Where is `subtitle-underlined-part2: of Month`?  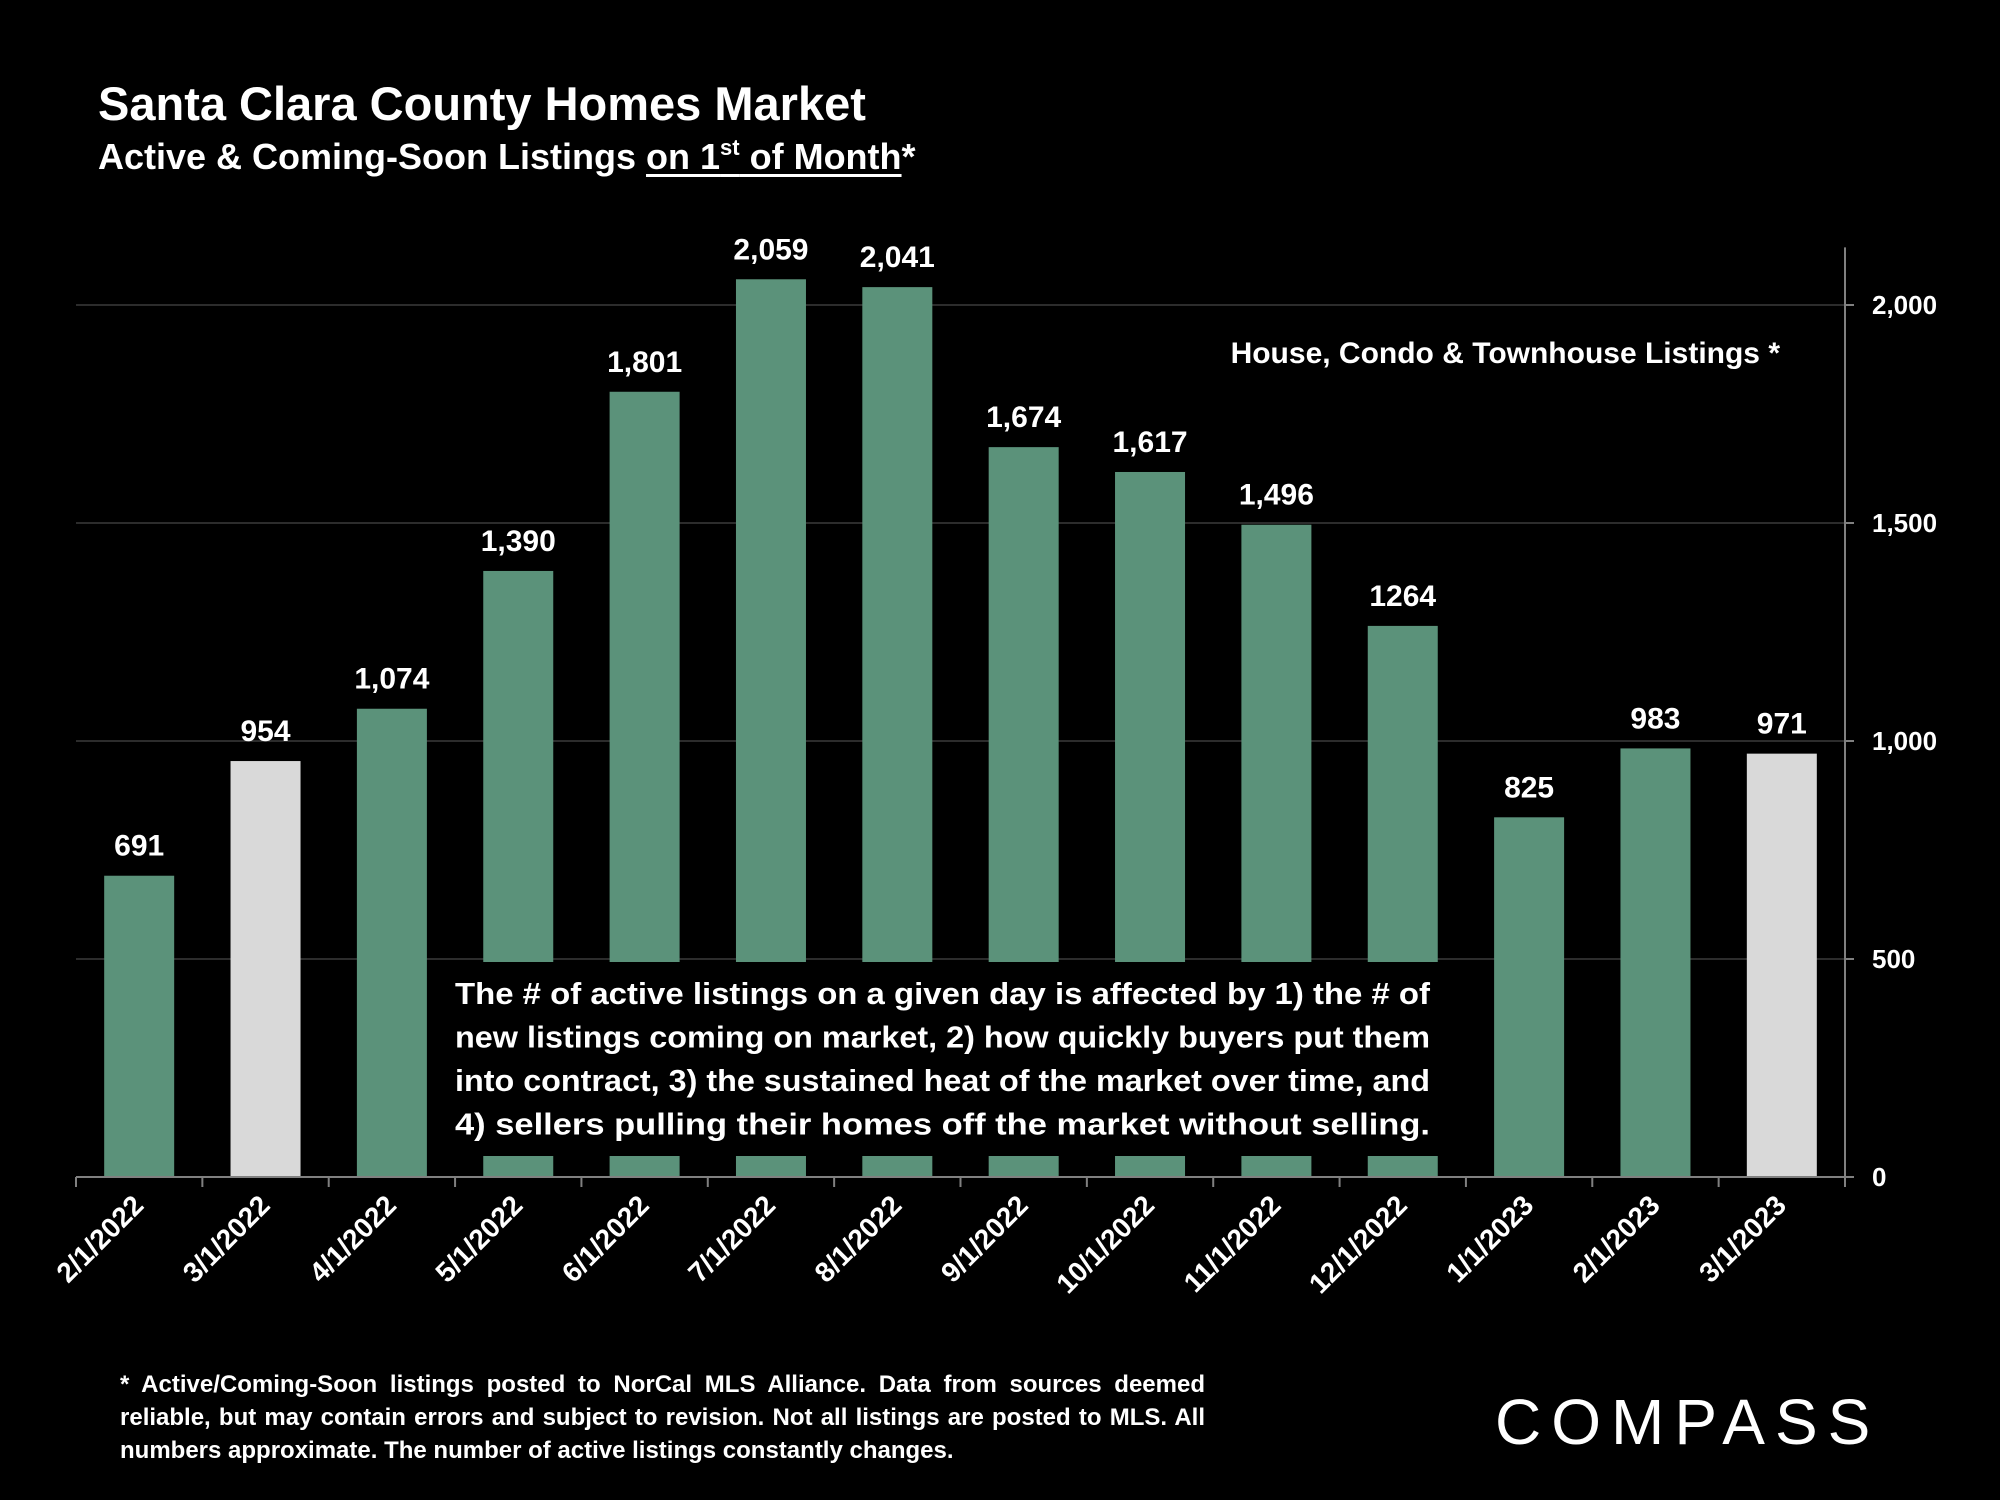
subtitle-underlined-part2: of Month is located at coordinates (820, 156).